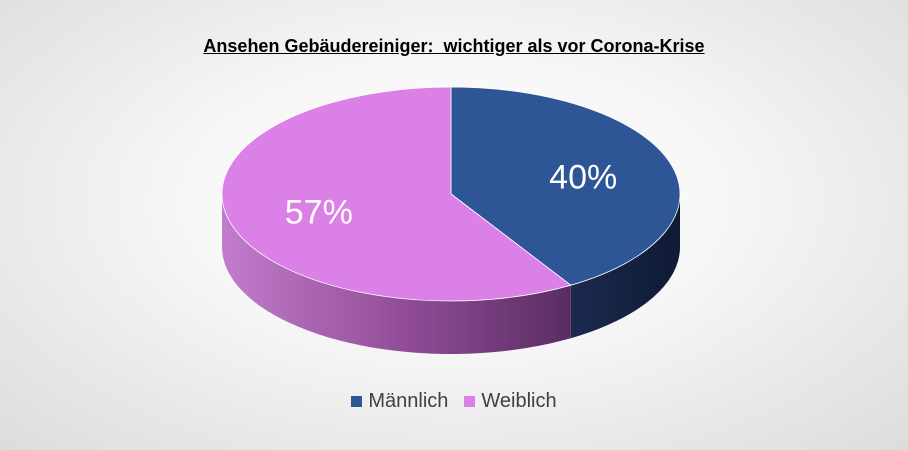 Image resolution: width=908 pixels, height=450 pixels. I want to click on legend-swatch-weiblich, so click(470, 401).